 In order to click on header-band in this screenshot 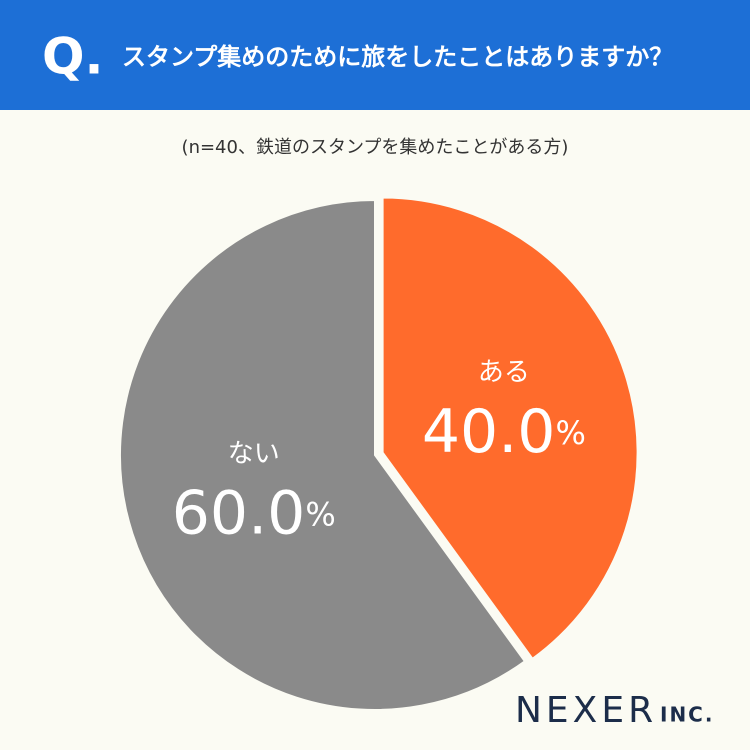, I will do `click(375, 55)`.